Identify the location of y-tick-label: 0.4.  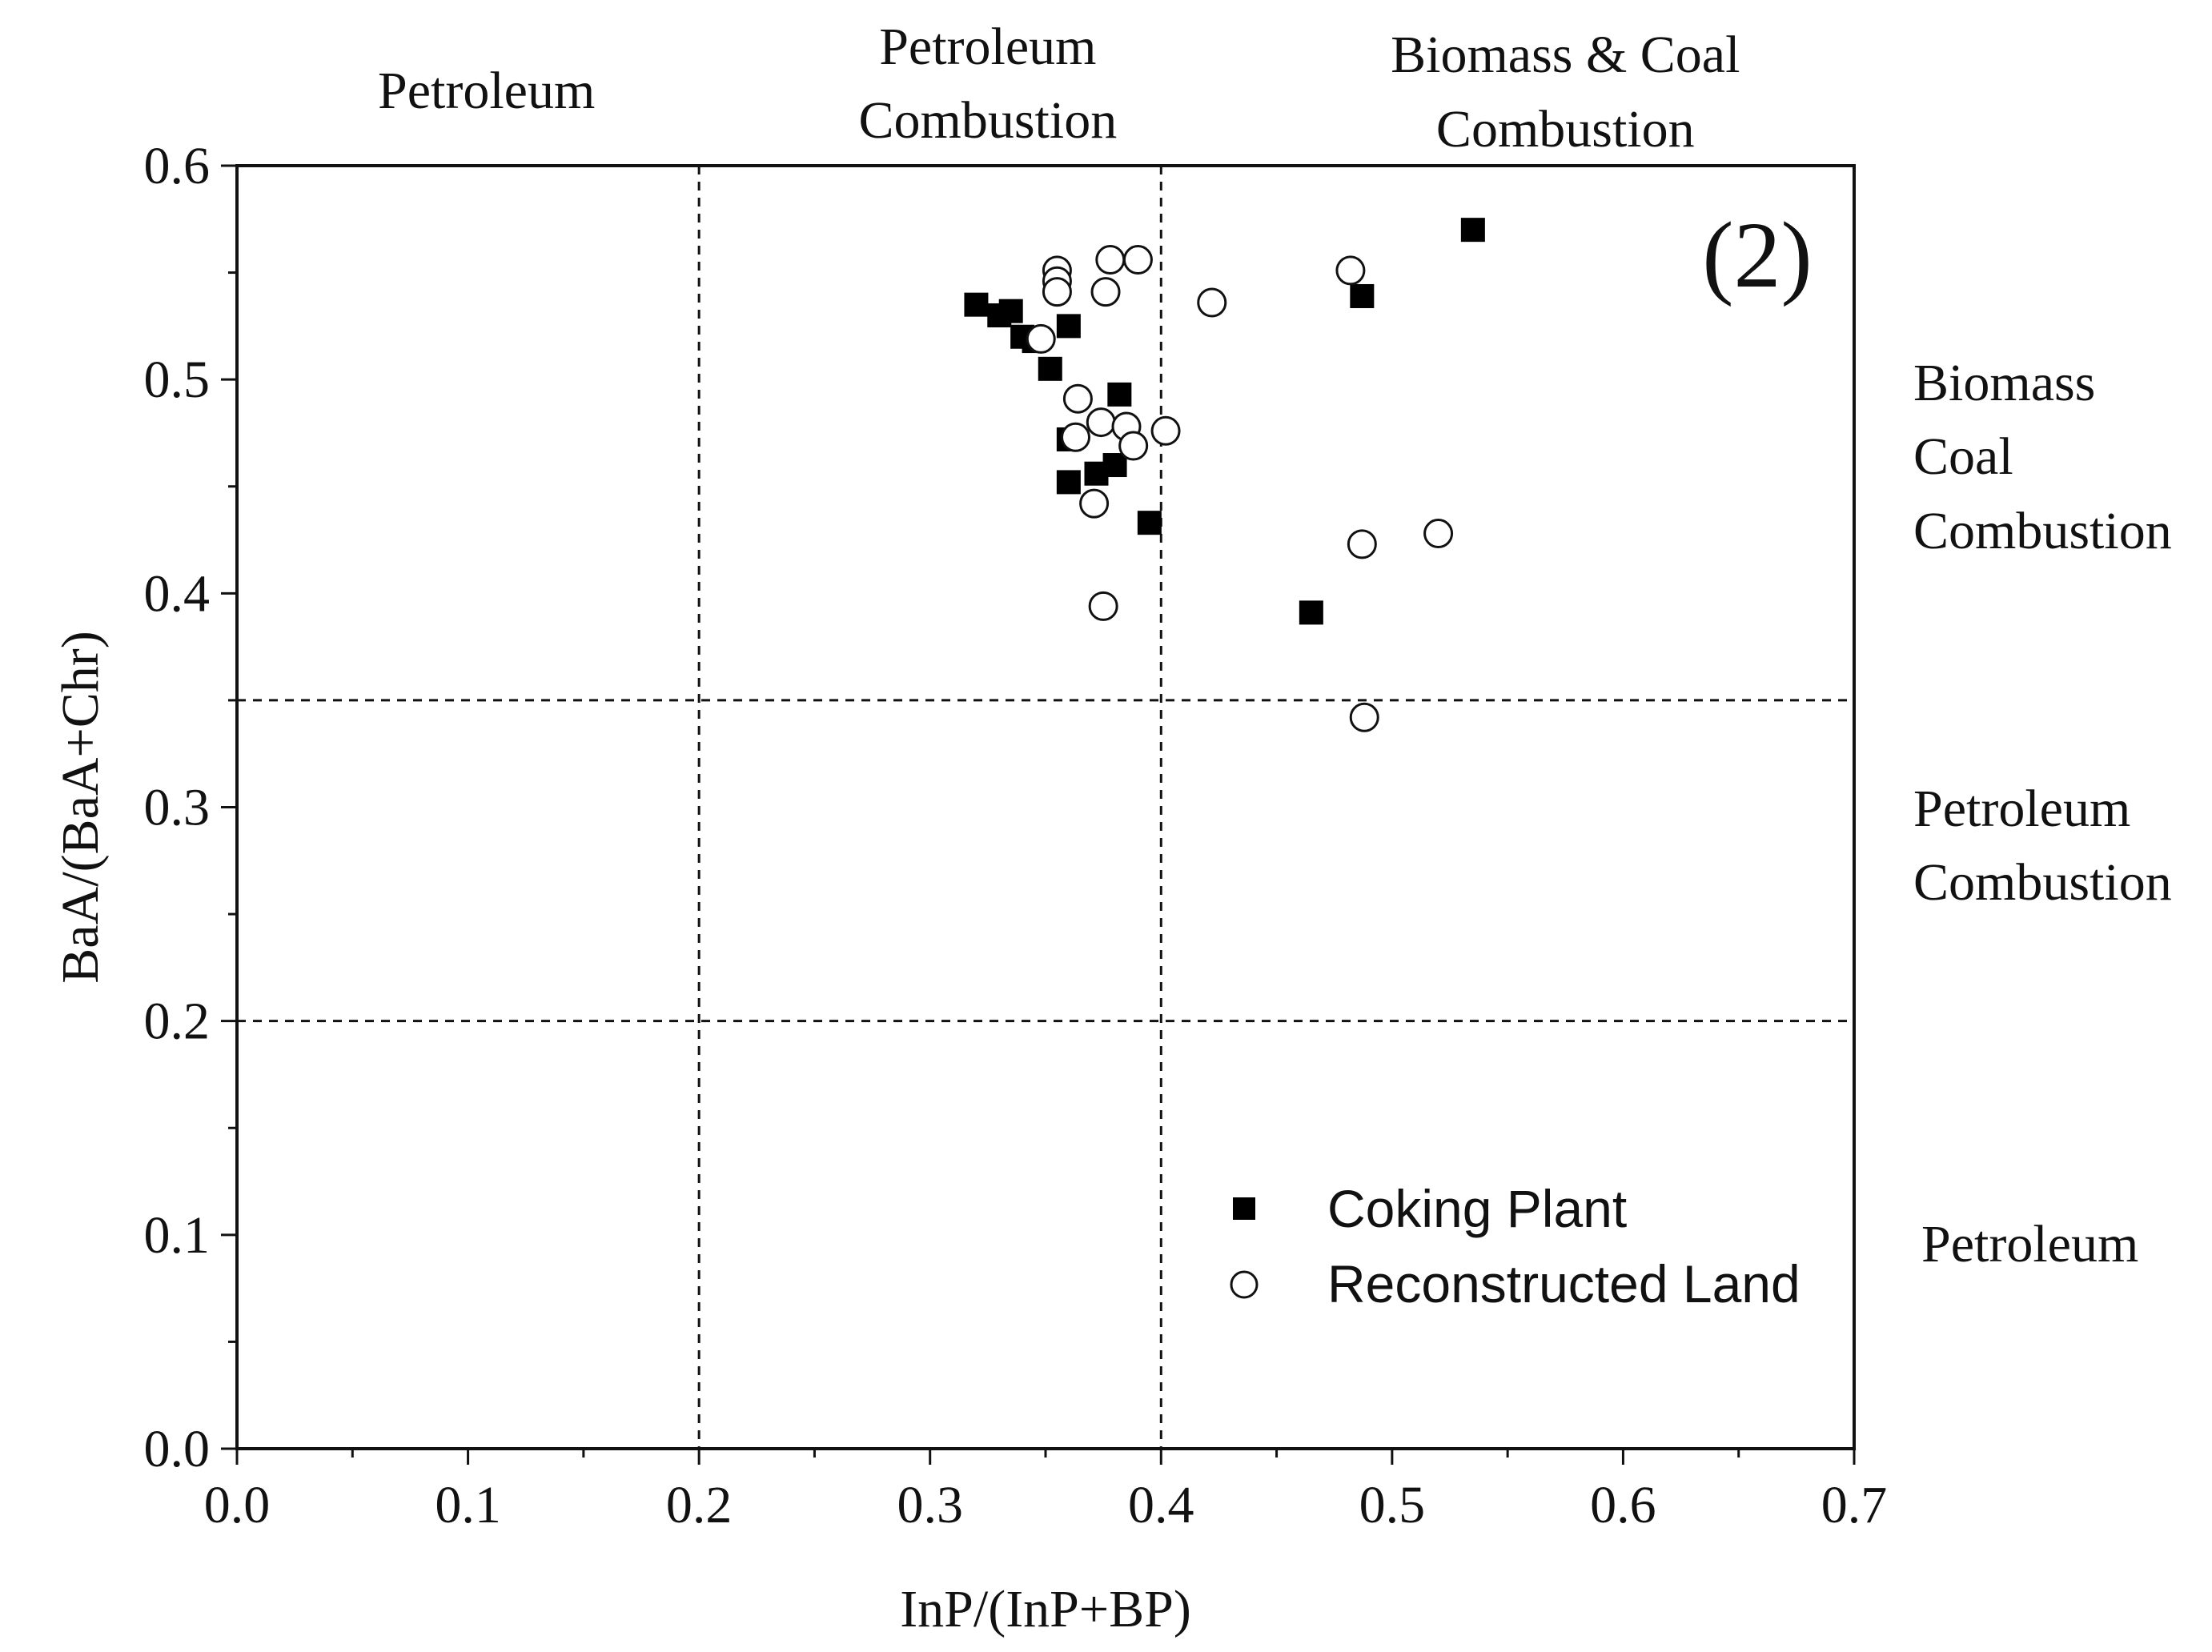
(177, 593).